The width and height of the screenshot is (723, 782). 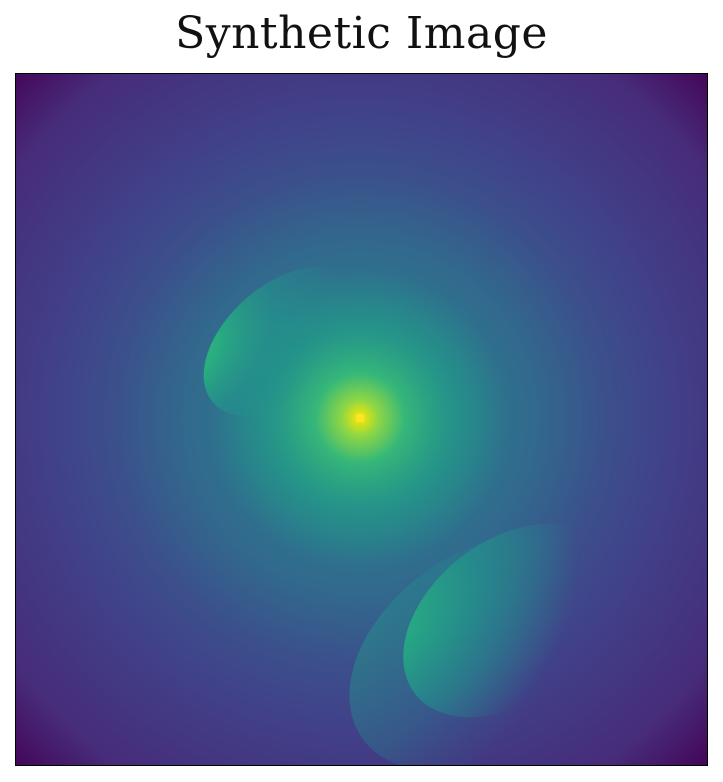 I want to click on figure-title: Synthetic Image, so click(x=361, y=33).